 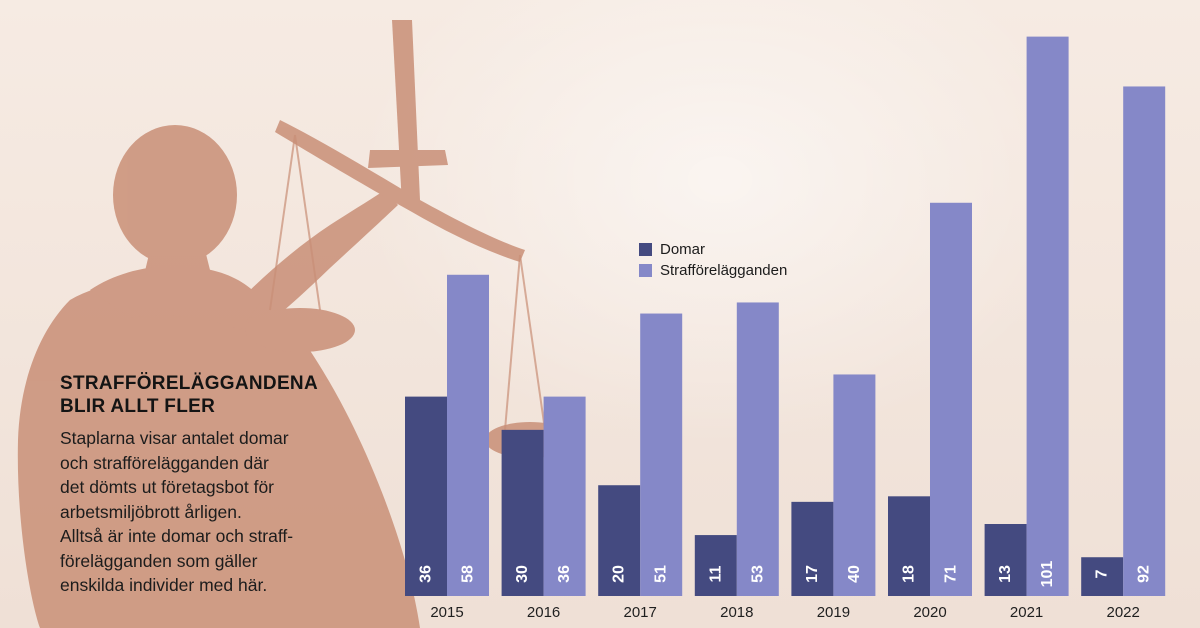 What do you see at coordinates (757, 449) in the screenshot?
I see `bar-strafforelagganden-2018` at bounding box center [757, 449].